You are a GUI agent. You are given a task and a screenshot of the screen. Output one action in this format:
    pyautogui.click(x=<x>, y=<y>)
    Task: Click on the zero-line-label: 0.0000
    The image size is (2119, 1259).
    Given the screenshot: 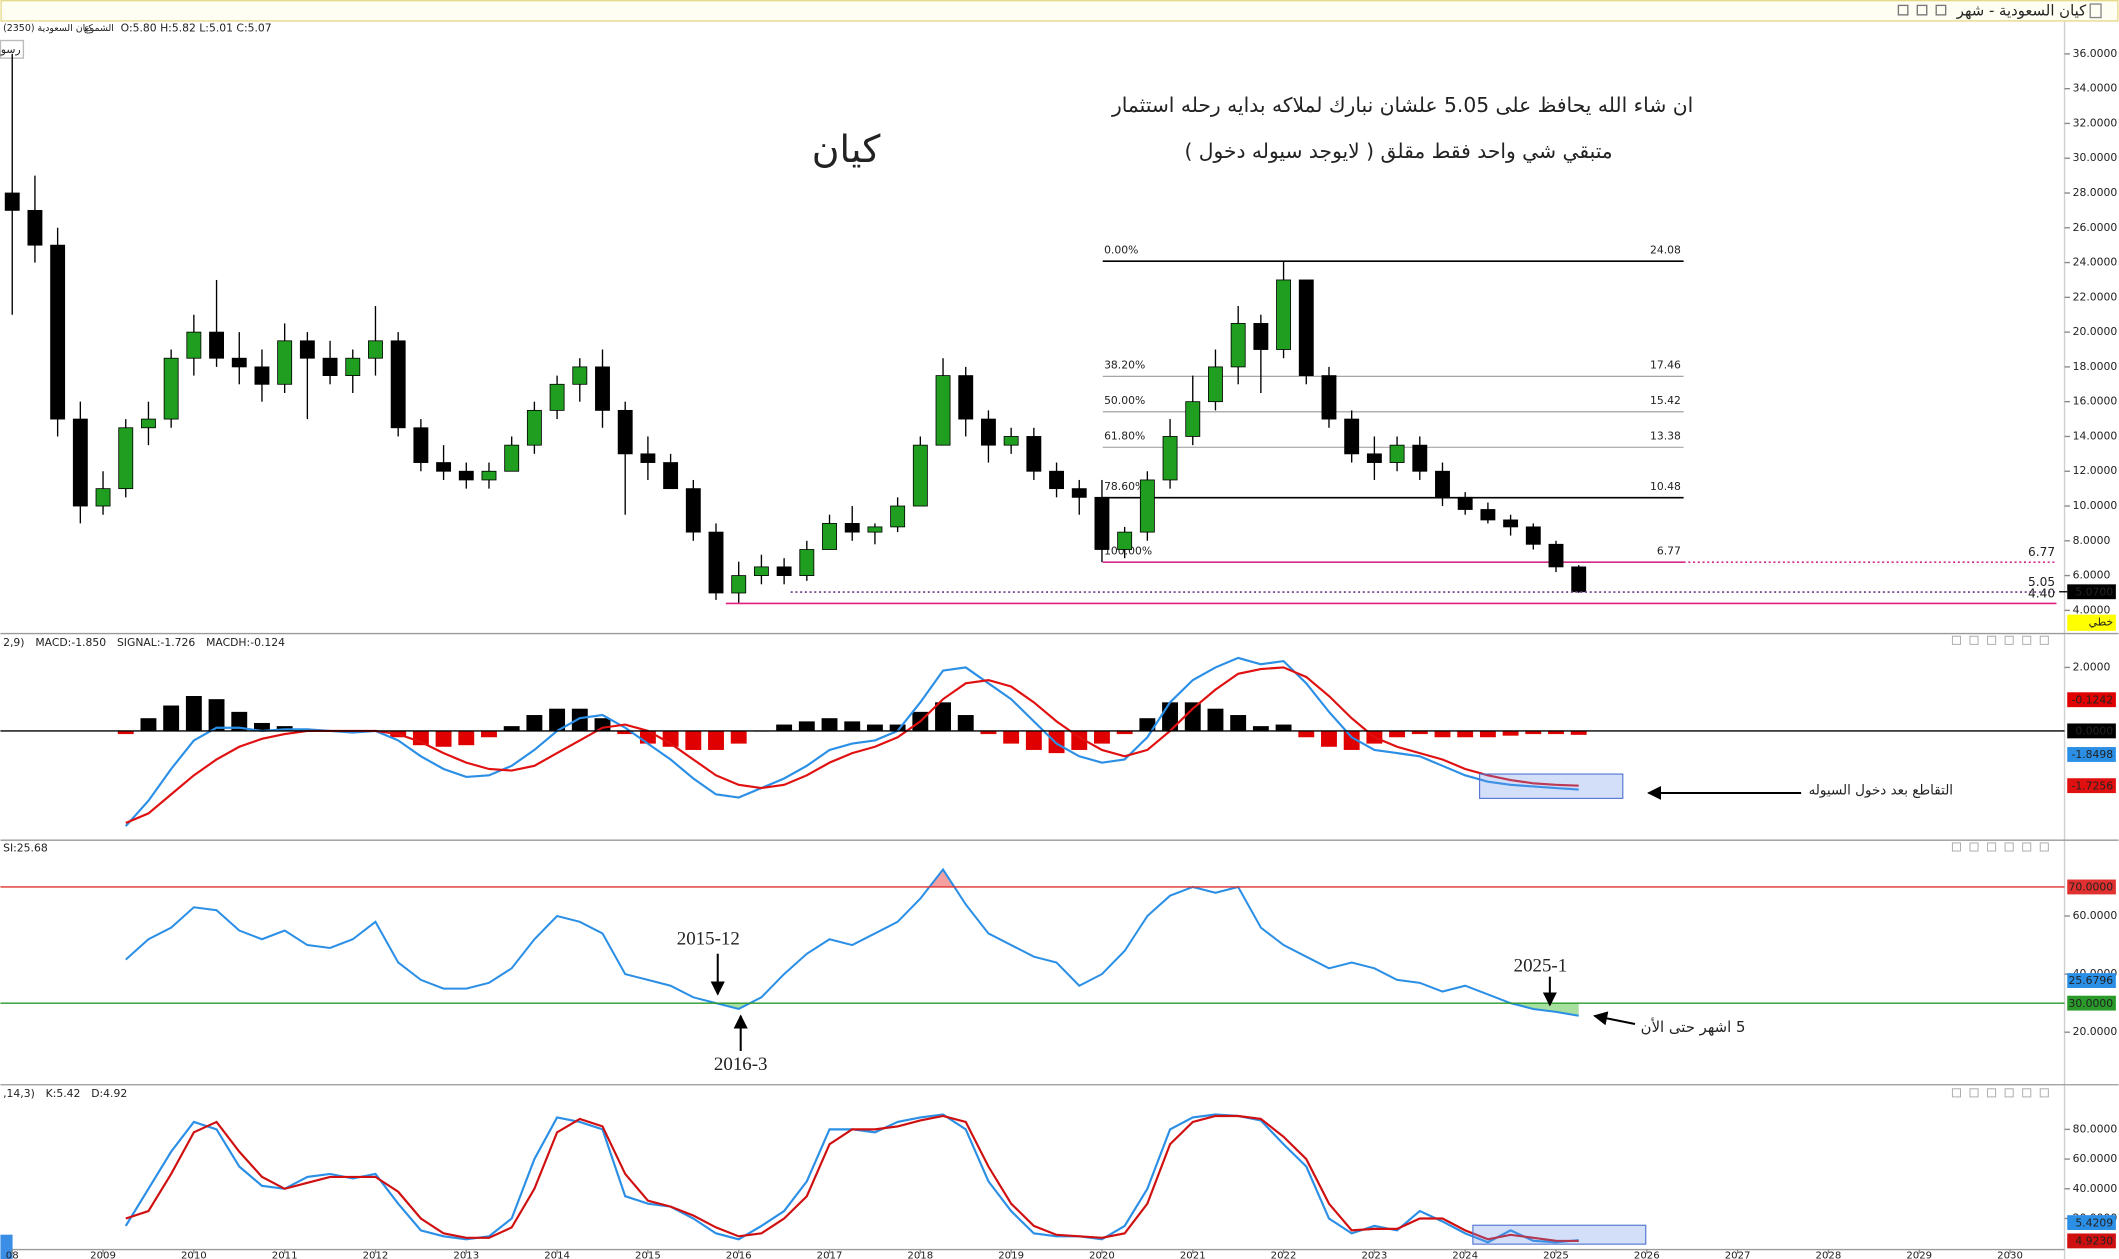 What is the action you would take?
    pyautogui.click(x=2094, y=731)
    